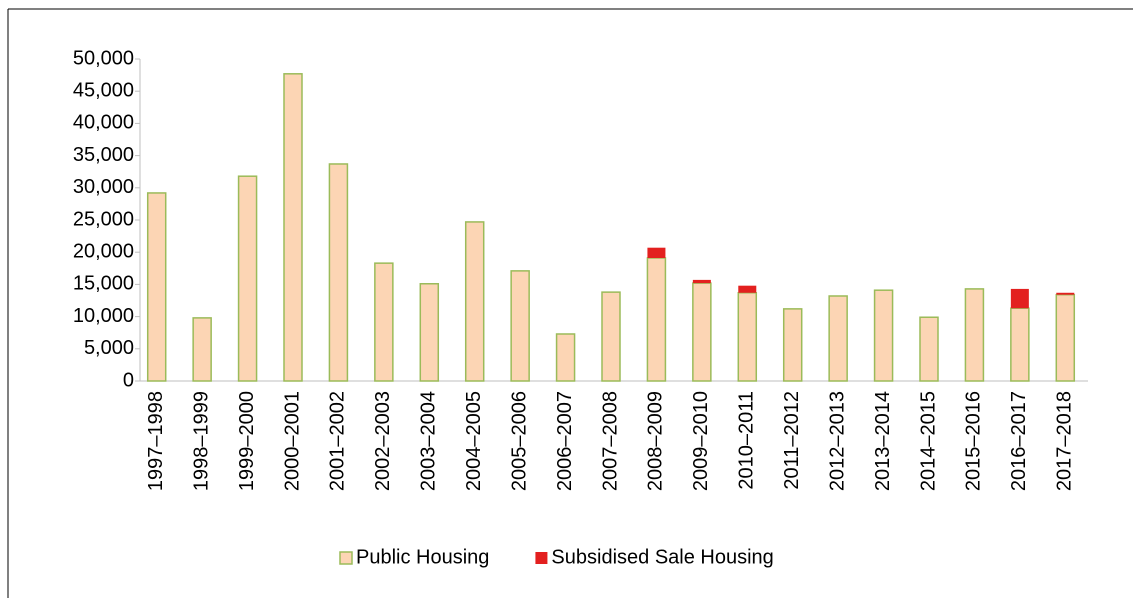  What do you see at coordinates (1065, 441) in the screenshot?
I see `x-tick-label: 2017–2018` at bounding box center [1065, 441].